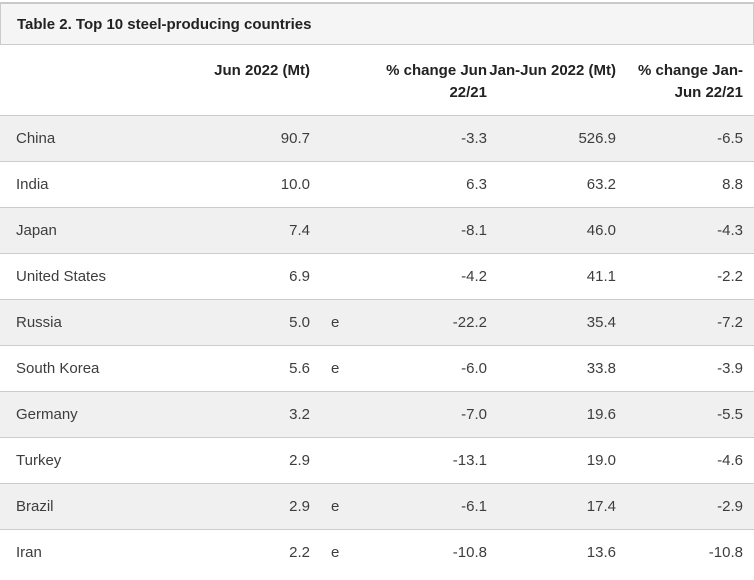  I want to click on cell-jan-jun-2022: 46.0, so click(552, 229).